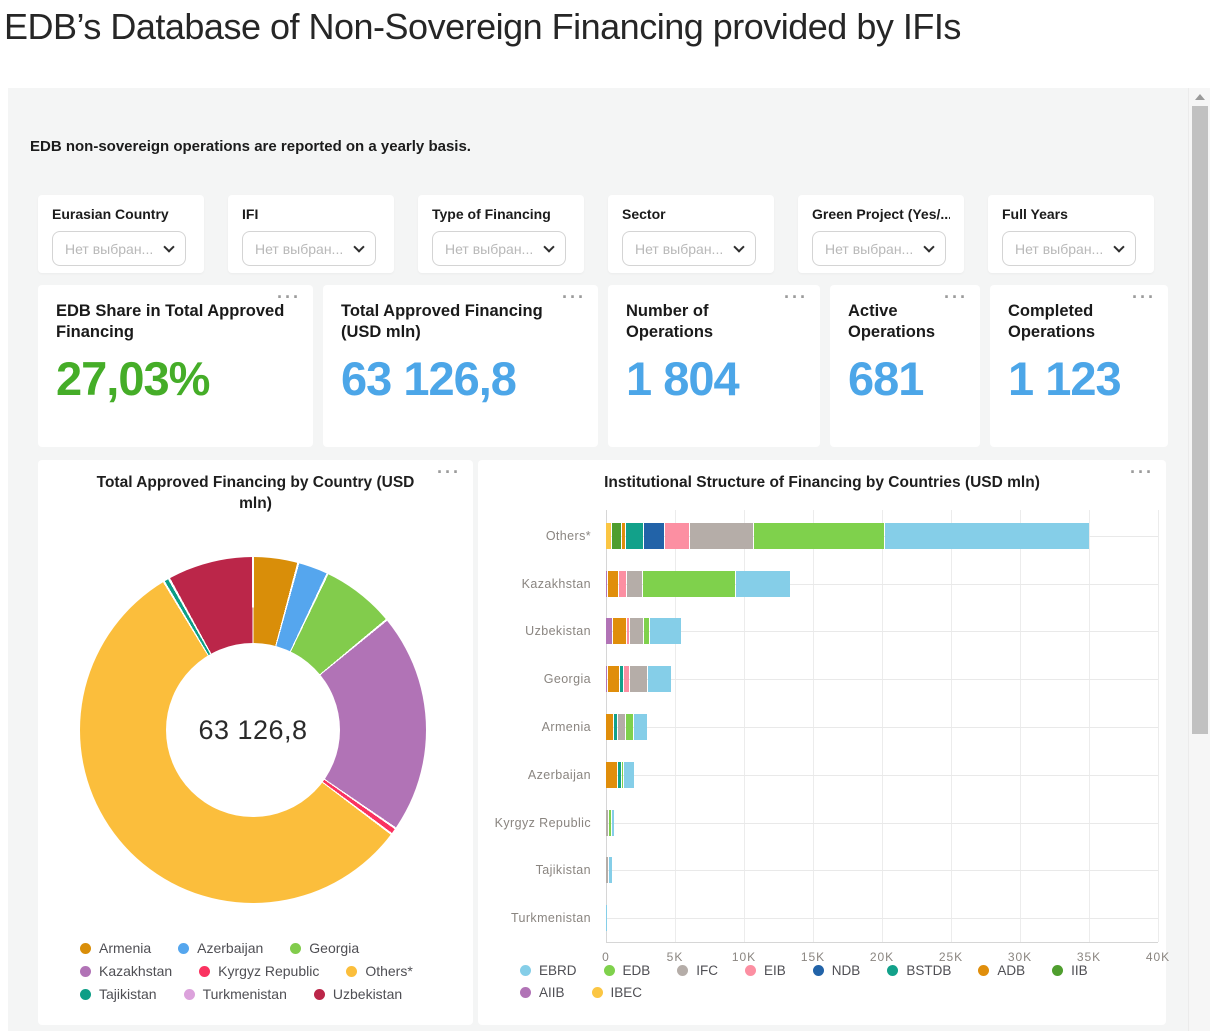  Describe the element at coordinates (608, 535) in the screenshot. I see `bar-segment-ibec` at that location.